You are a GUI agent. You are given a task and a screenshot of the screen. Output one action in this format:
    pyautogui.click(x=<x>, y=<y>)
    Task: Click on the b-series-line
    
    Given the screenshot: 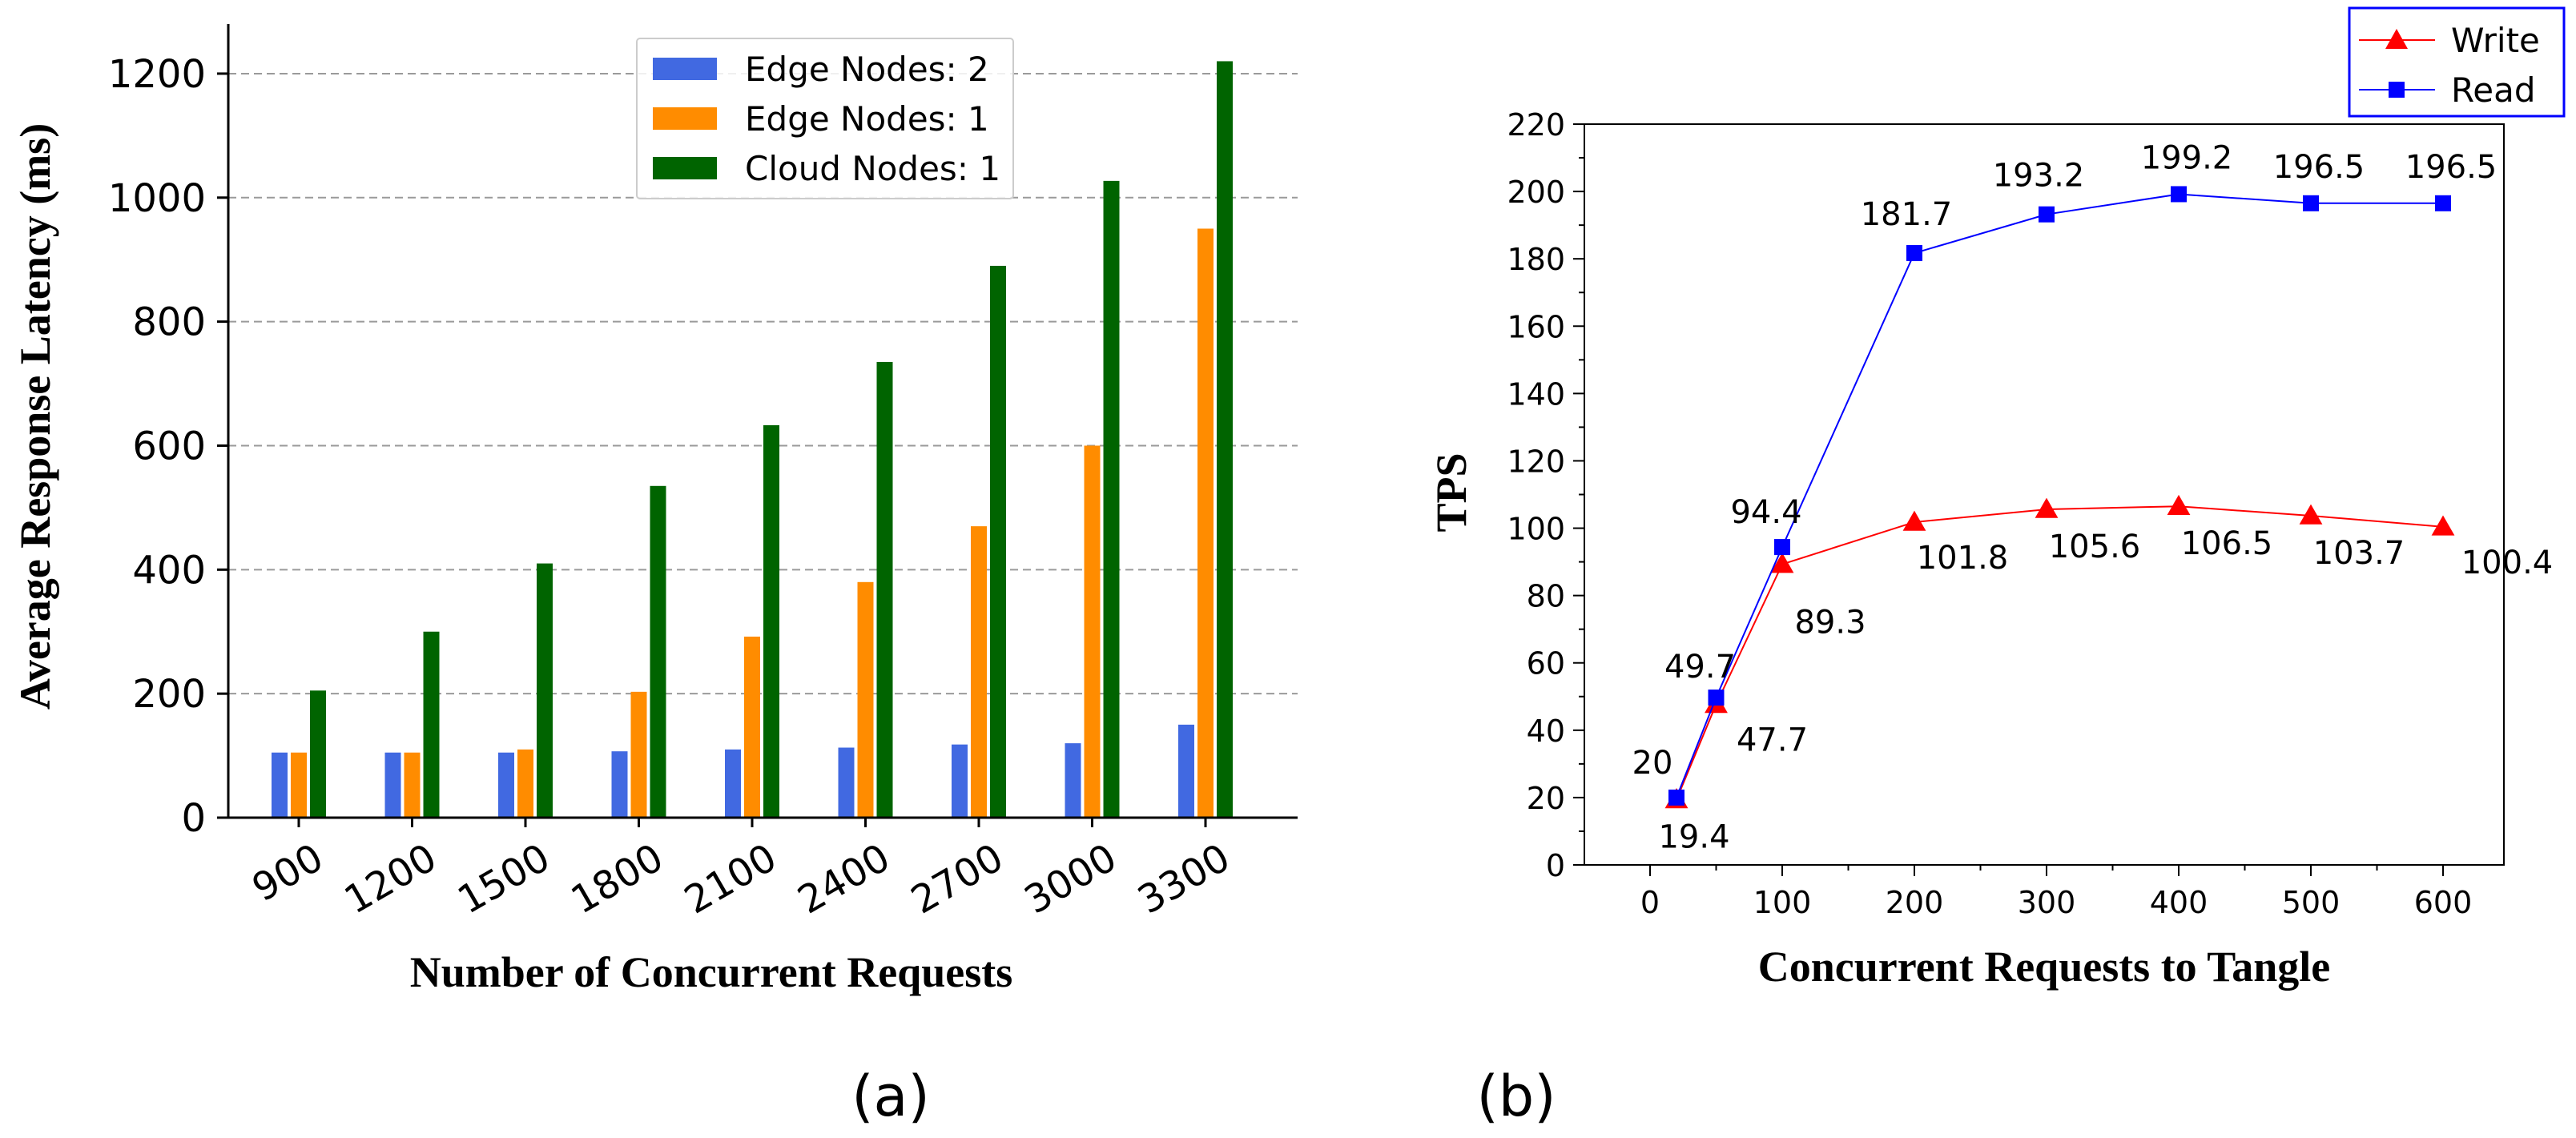 What is the action you would take?
    pyautogui.click(x=2060, y=652)
    